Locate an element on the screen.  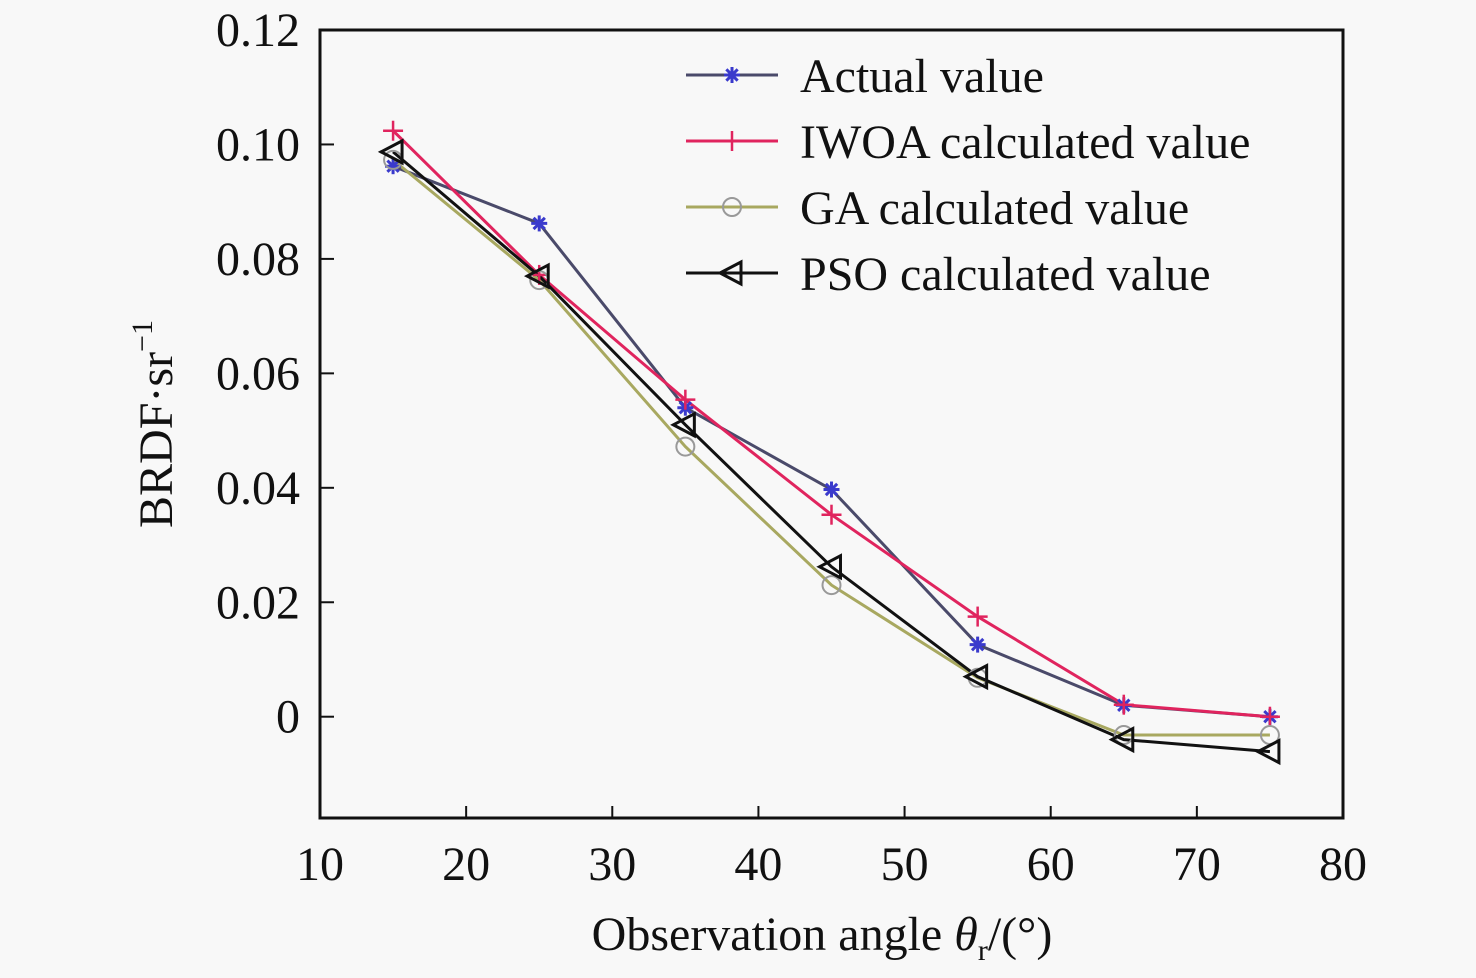
legend-label: Actual value is located at coordinates (922, 76).